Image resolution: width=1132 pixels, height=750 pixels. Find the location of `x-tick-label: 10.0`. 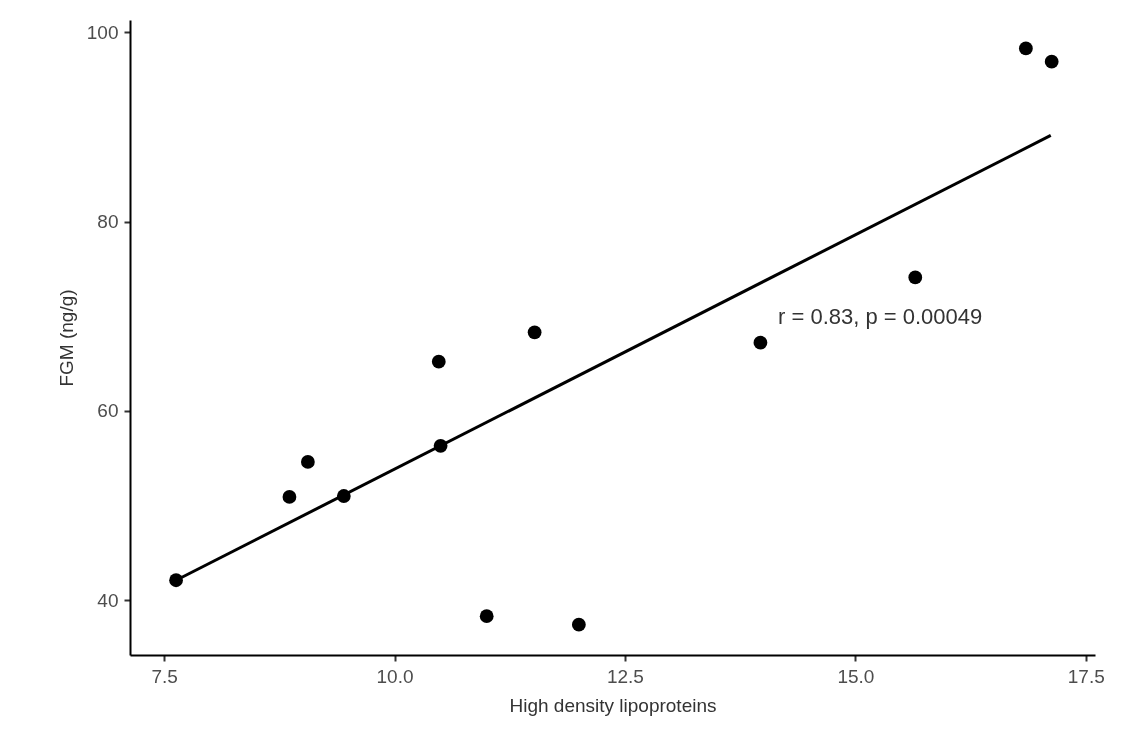

x-tick-label: 10.0 is located at coordinates (395, 676).